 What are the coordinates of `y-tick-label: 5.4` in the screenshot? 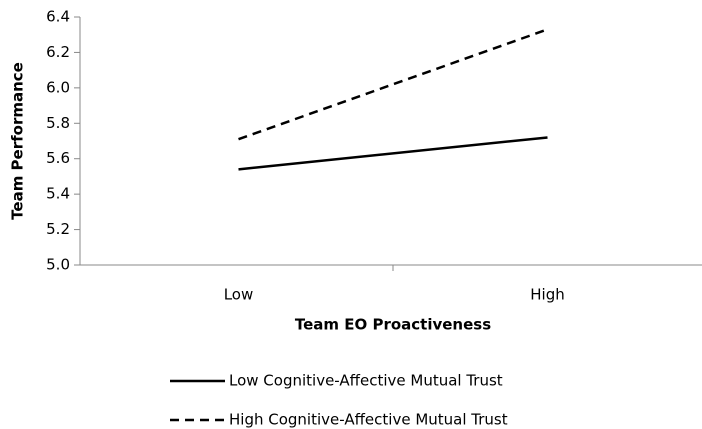 It's located at (58, 194).